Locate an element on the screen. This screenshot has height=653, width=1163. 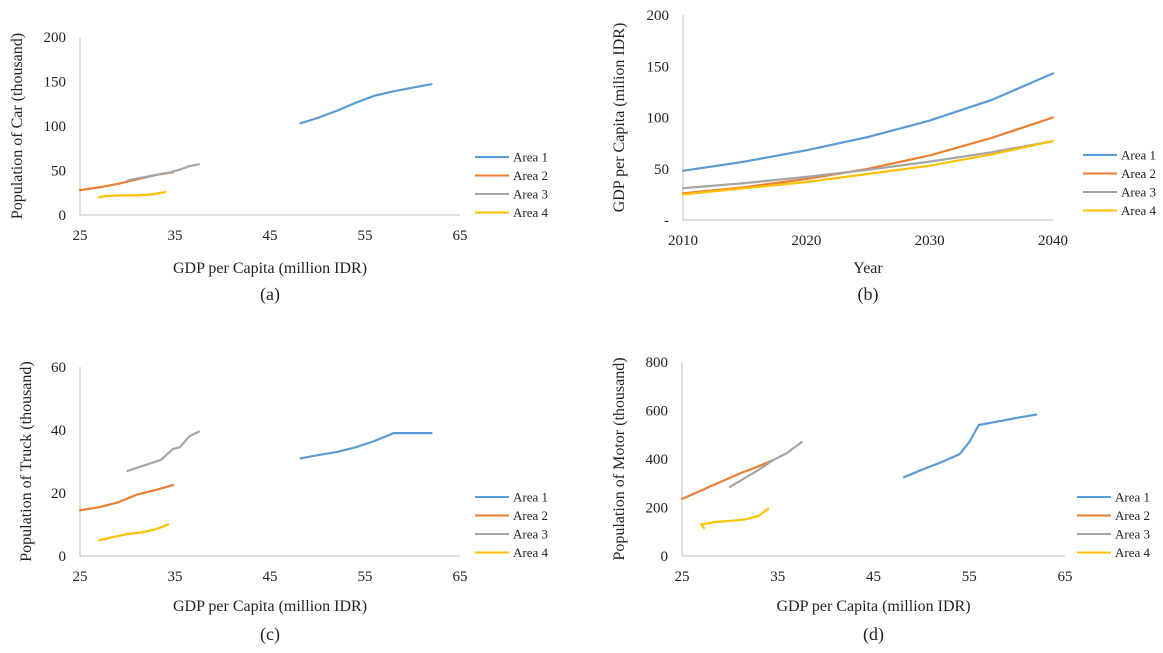
panel-label: (d) is located at coordinates (873, 634).